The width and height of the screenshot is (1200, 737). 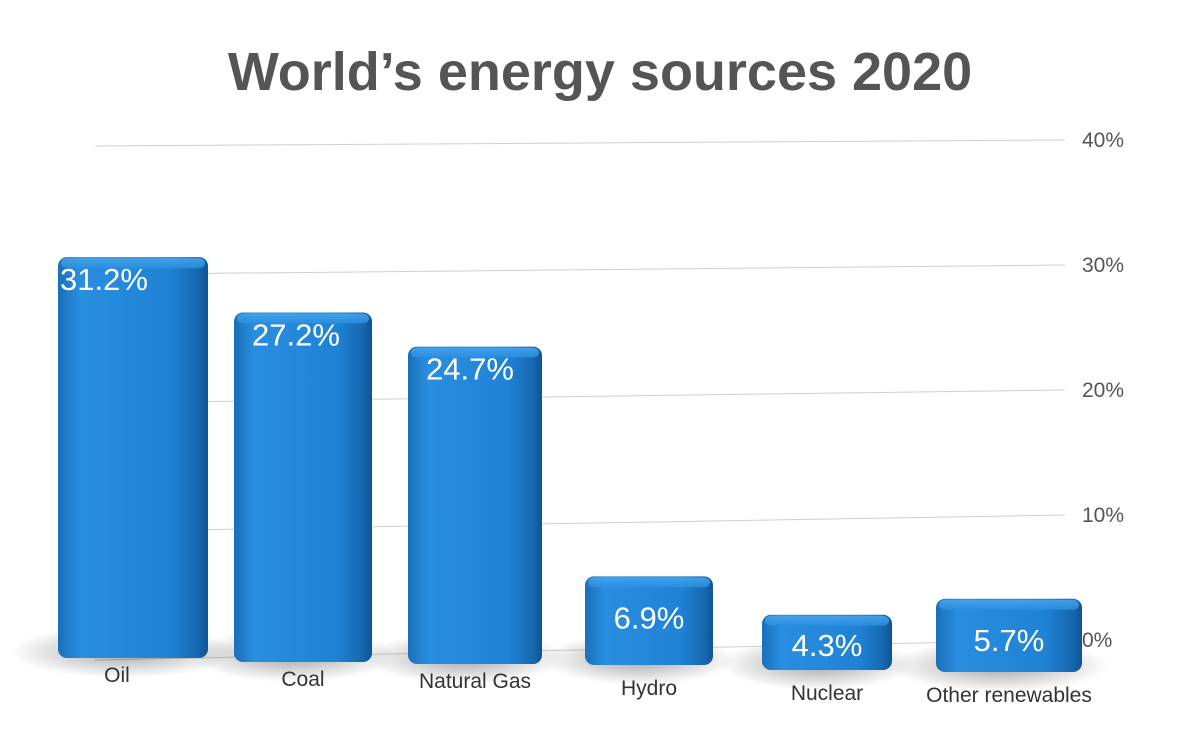 What do you see at coordinates (1103, 265) in the screenshot?
I see `y-tick-label: 30%` at bounding box center [1103, 265].